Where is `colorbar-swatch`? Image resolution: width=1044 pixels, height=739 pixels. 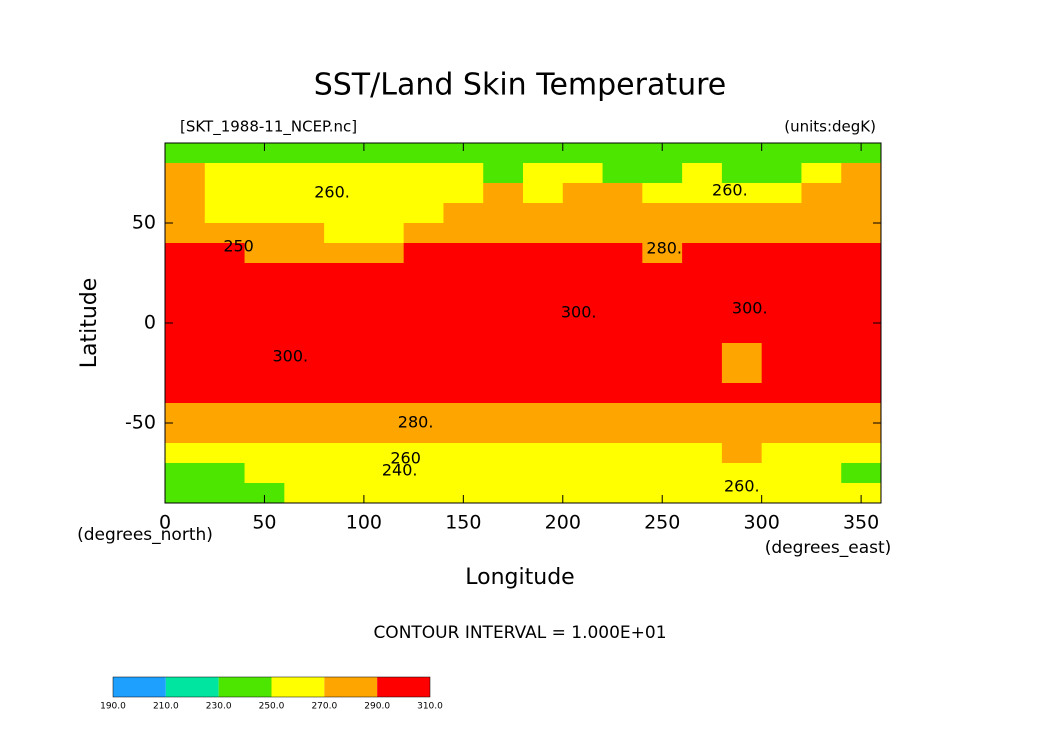 colorbar-swatch is located at coordinates (192, 687).